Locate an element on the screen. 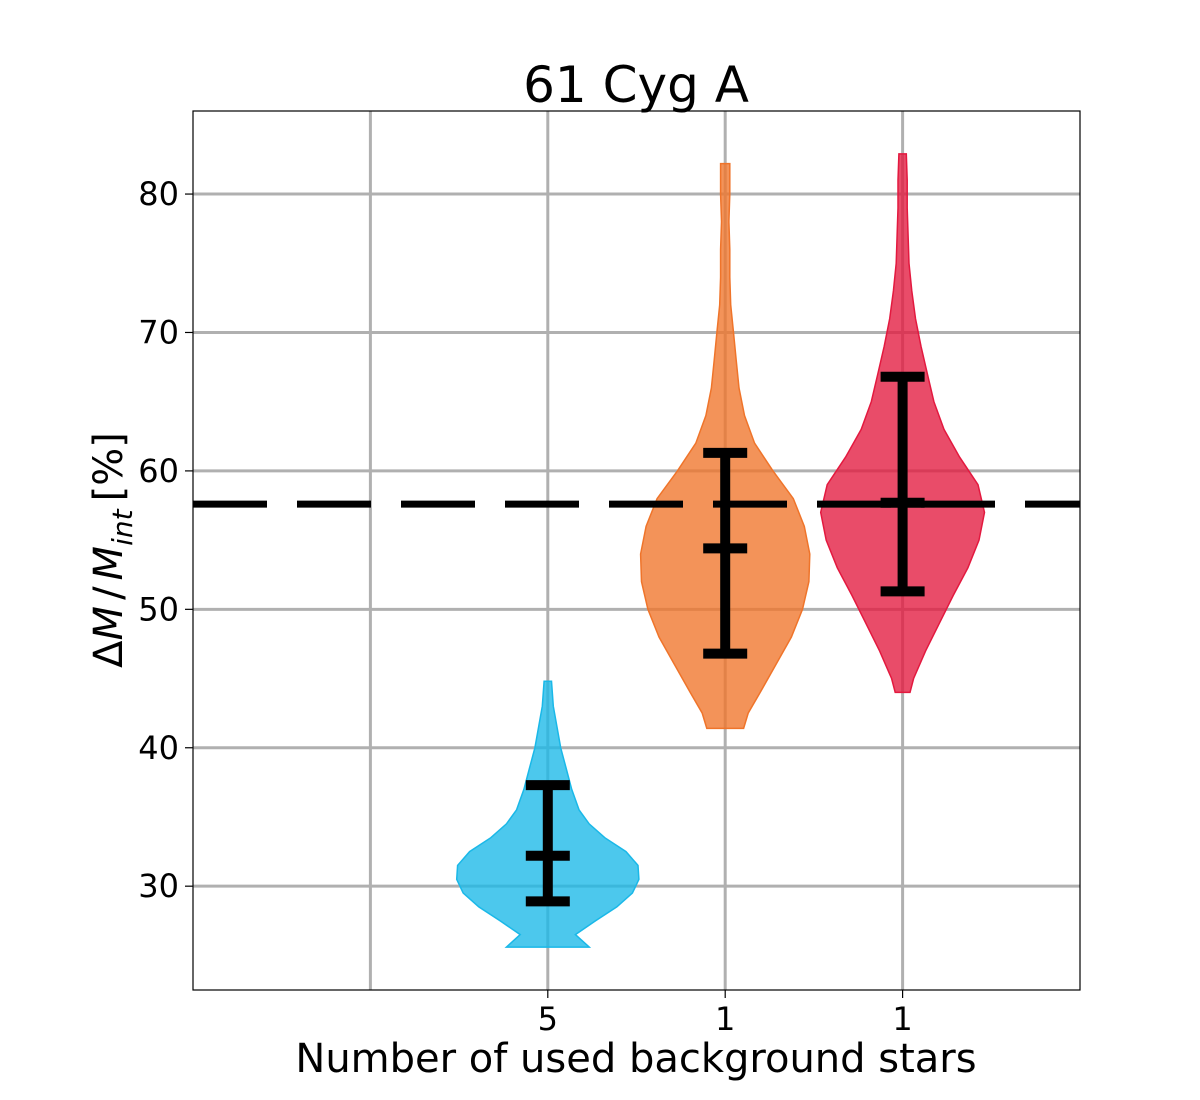 The image size is (1200, 1100). x-axis-label: Number of used background stars is located at coordinates (635, 1059).